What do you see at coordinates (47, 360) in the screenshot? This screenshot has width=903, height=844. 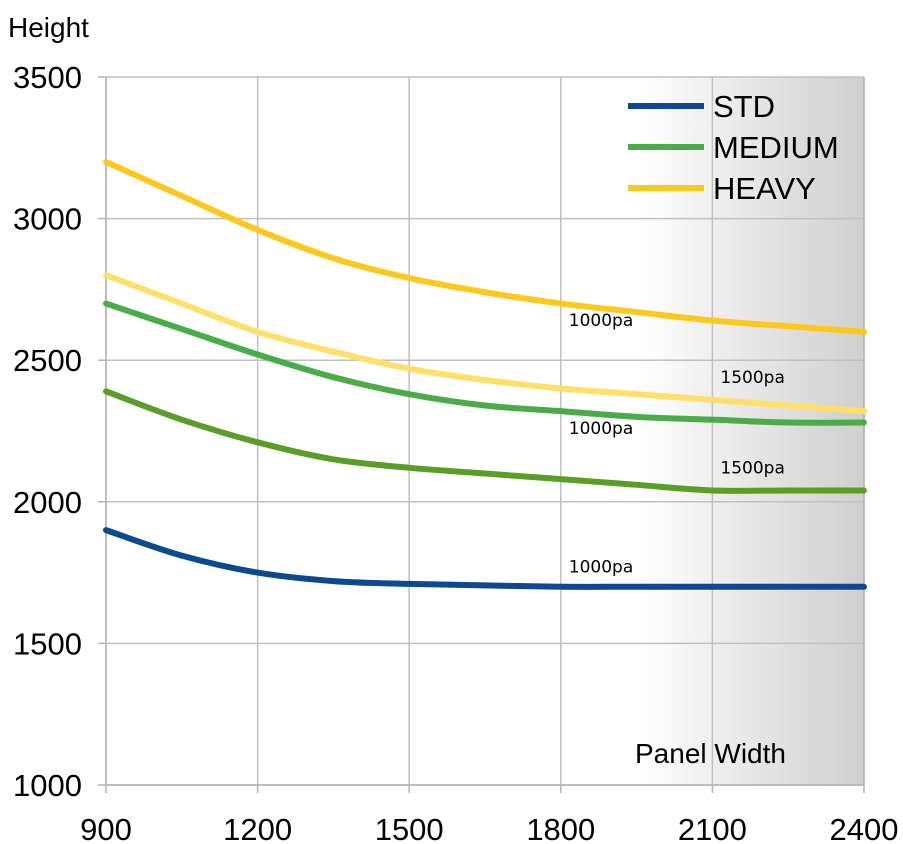 I see `y-tick-label: 2500` at bounding box center [47, 360].